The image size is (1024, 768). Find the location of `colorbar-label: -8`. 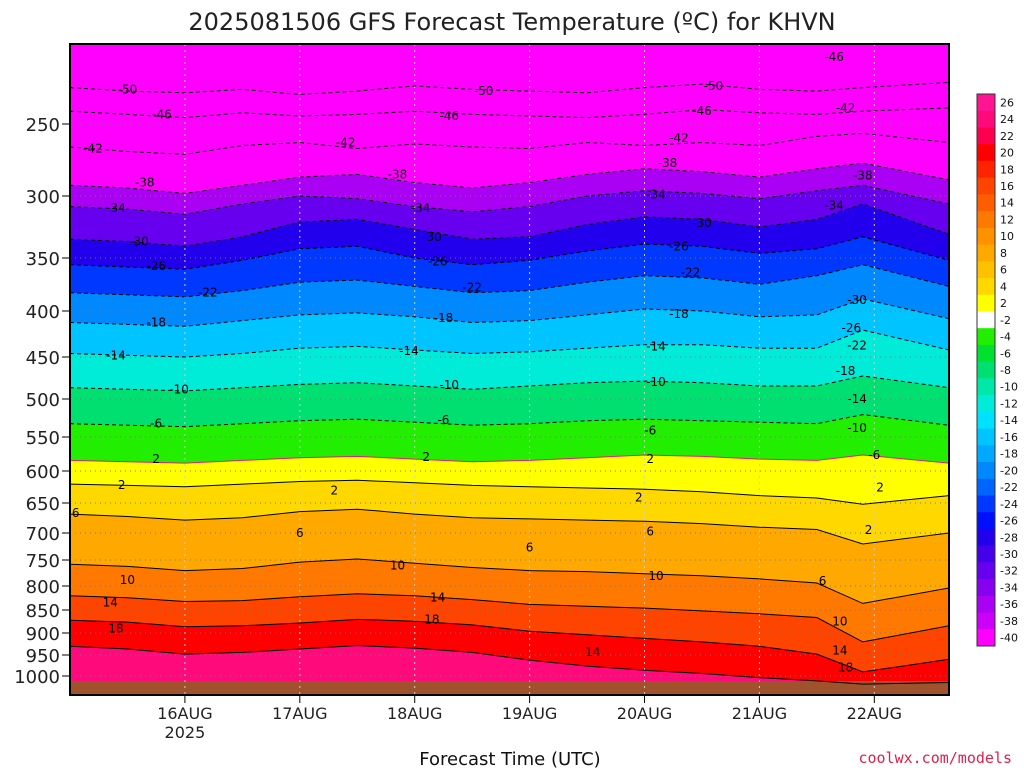

colorbar-label: -8 is located at coordinates (1005, 370).